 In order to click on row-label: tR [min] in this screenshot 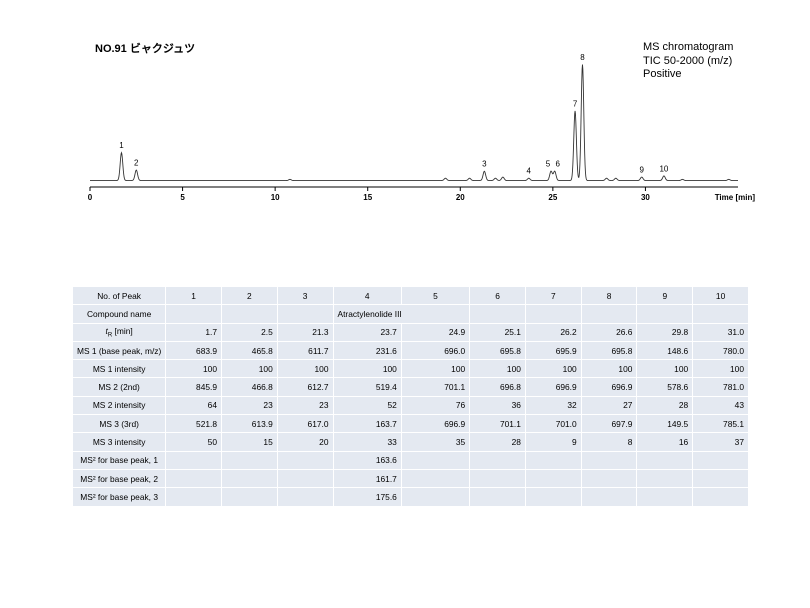, I will do `click(119, 332)`.